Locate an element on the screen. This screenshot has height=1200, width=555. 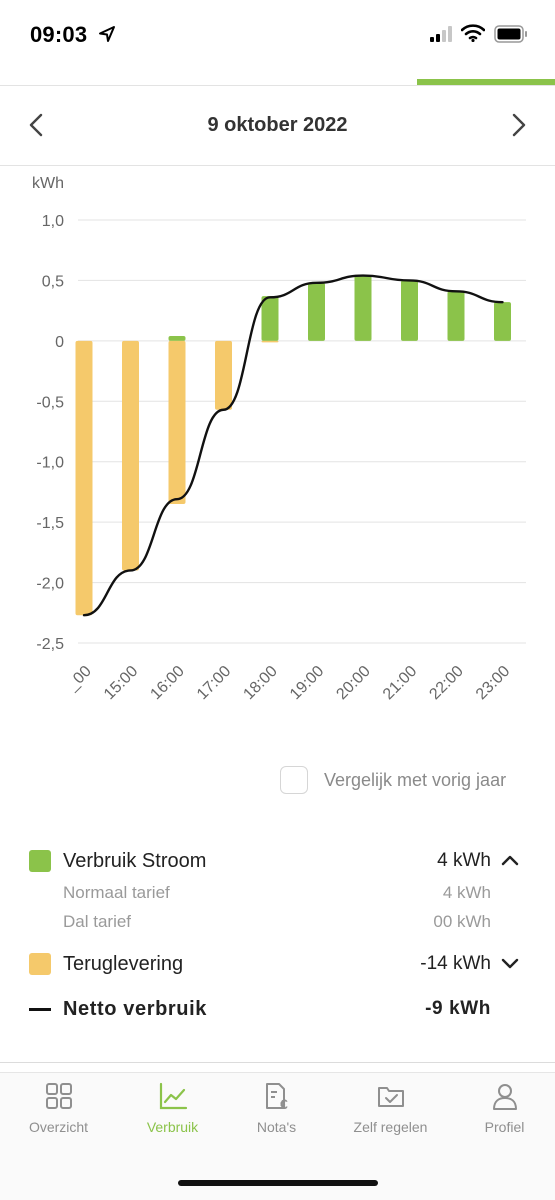
nav-divider is located at coordinates (277, 165).